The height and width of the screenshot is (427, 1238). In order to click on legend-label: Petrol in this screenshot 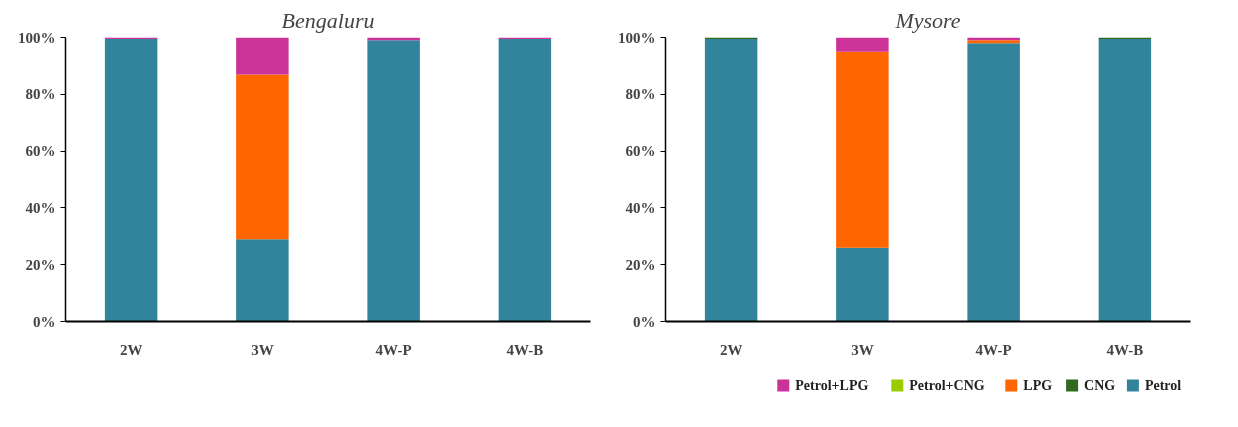, I will do `click(1163, 385)`.